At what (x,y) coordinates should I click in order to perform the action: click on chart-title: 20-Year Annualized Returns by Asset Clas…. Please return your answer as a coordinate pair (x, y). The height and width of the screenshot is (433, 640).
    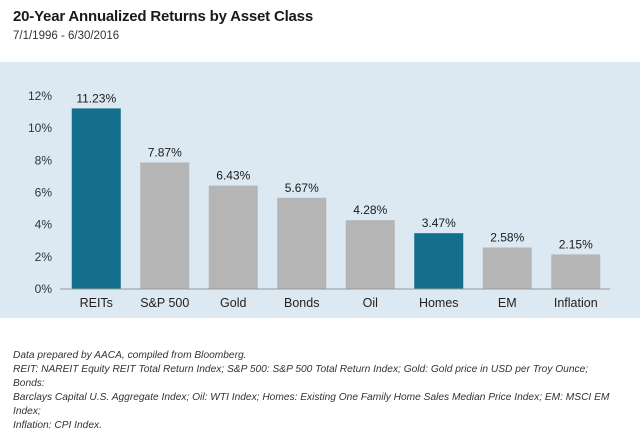
    Looking at the image, I should click on (163, 16).